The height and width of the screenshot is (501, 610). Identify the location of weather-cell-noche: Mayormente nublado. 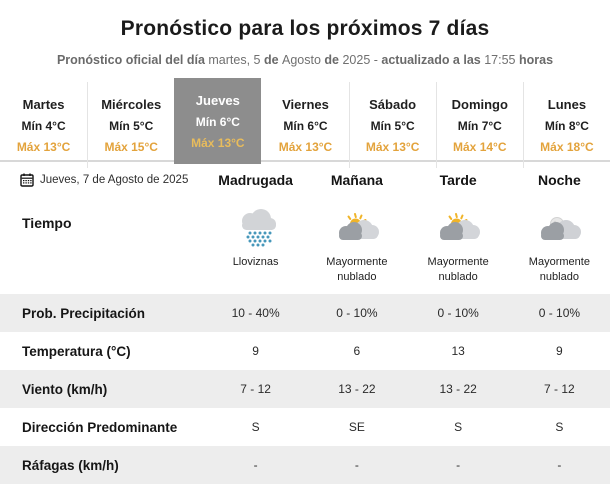
(559, 241).